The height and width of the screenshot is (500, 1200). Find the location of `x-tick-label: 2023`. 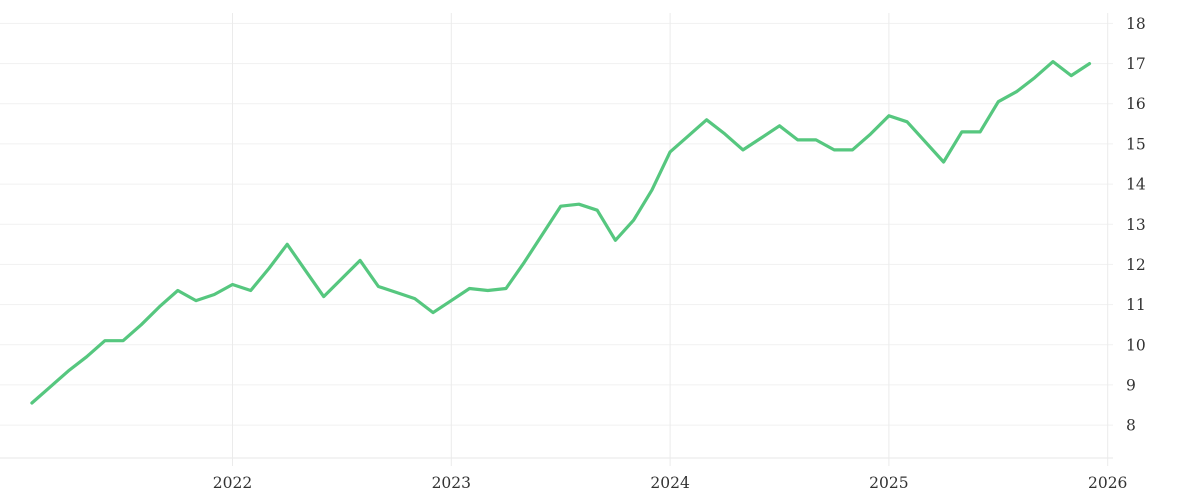

x-tick-label: 2023 is located at coordinates (451, 483).